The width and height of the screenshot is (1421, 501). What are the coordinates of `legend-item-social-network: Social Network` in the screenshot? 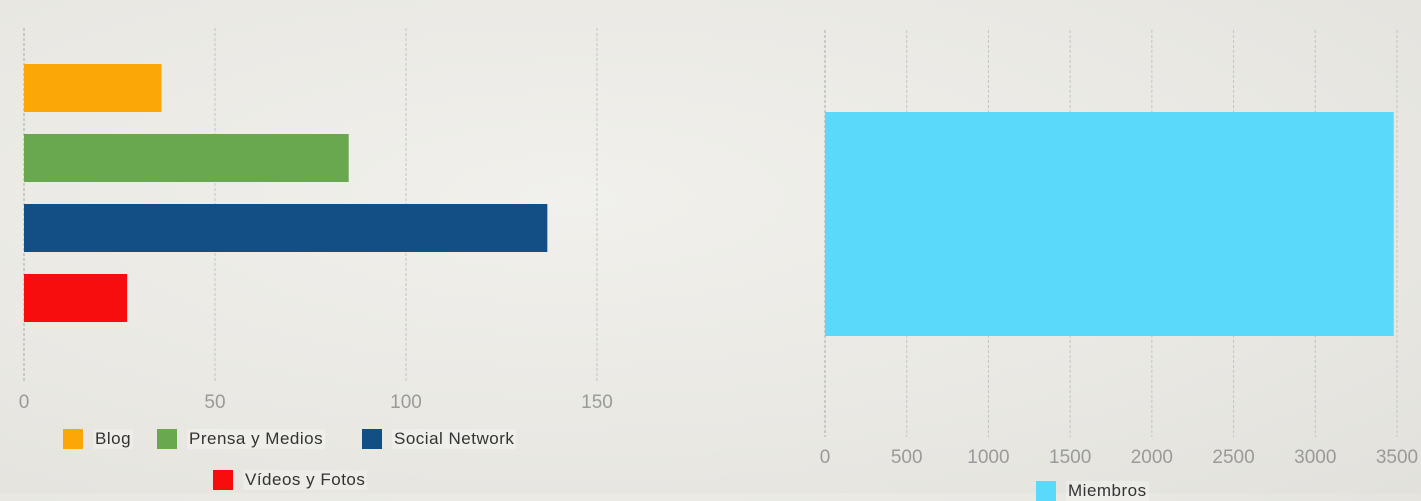 It's located at (439, 439).